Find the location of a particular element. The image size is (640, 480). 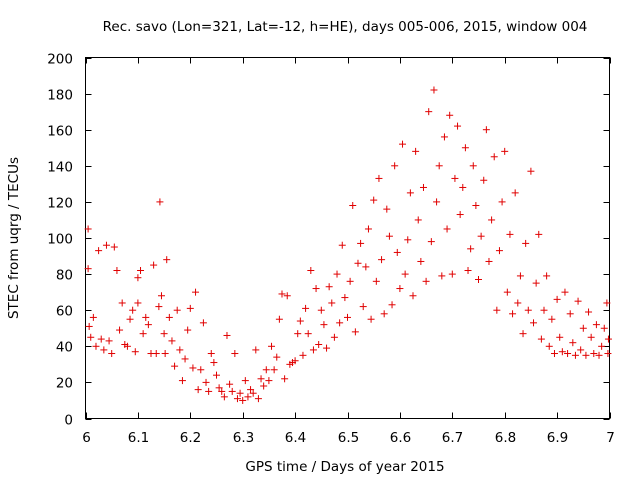

x-tick-label: 6 is located at coordinates (86, 438).